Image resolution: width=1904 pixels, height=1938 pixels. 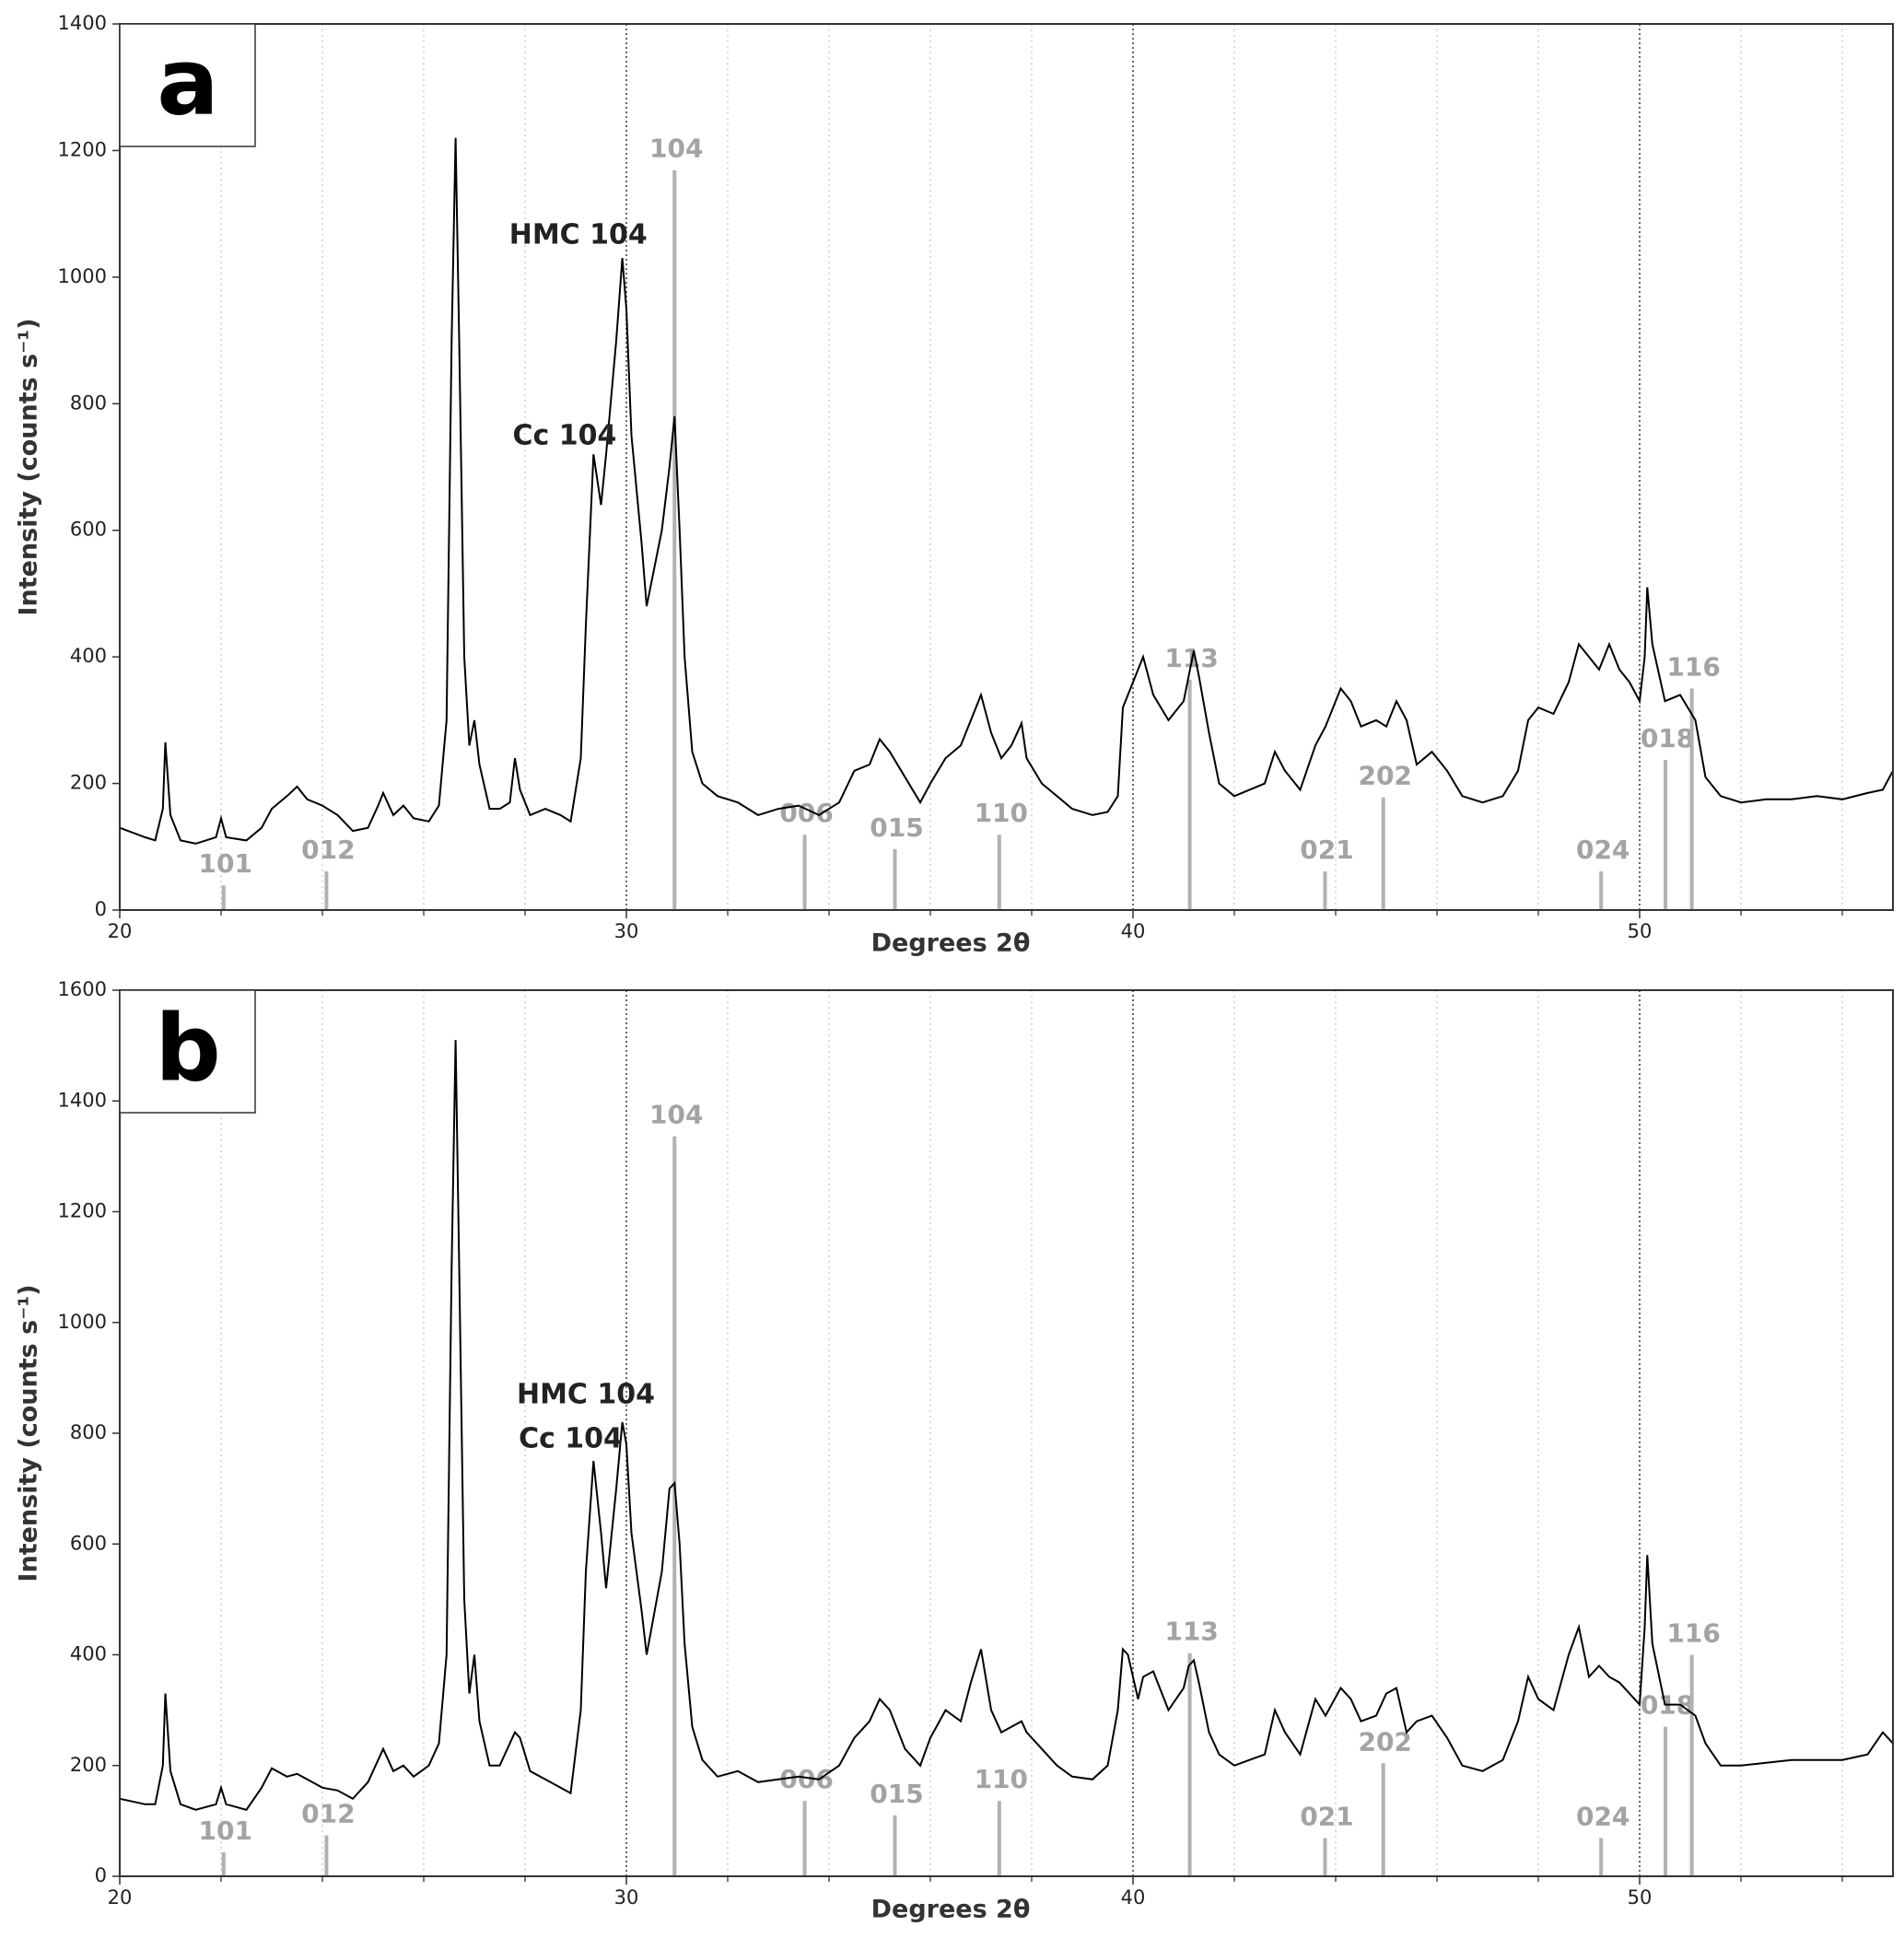 I want to click on reference-label: 018, so click(x=1667, y=738).